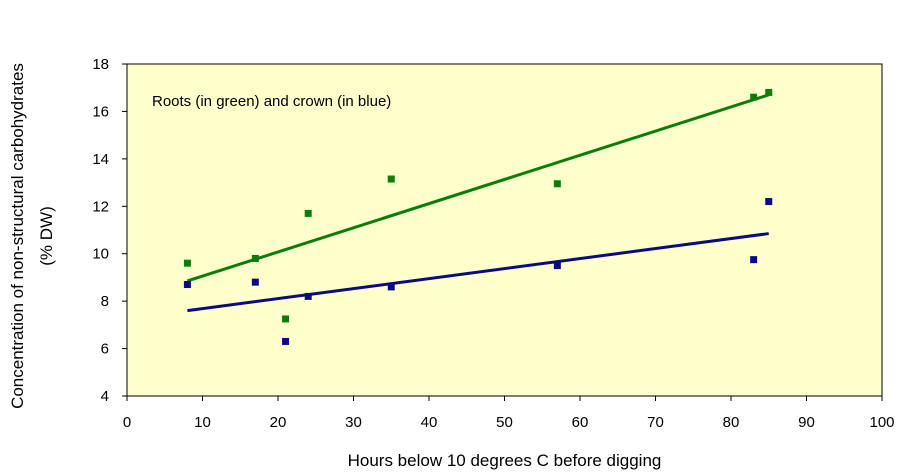 Image resolution: width=900 pixels, height=472 pixels. I want to click on y-tick-label: 14, so click(100, 159).